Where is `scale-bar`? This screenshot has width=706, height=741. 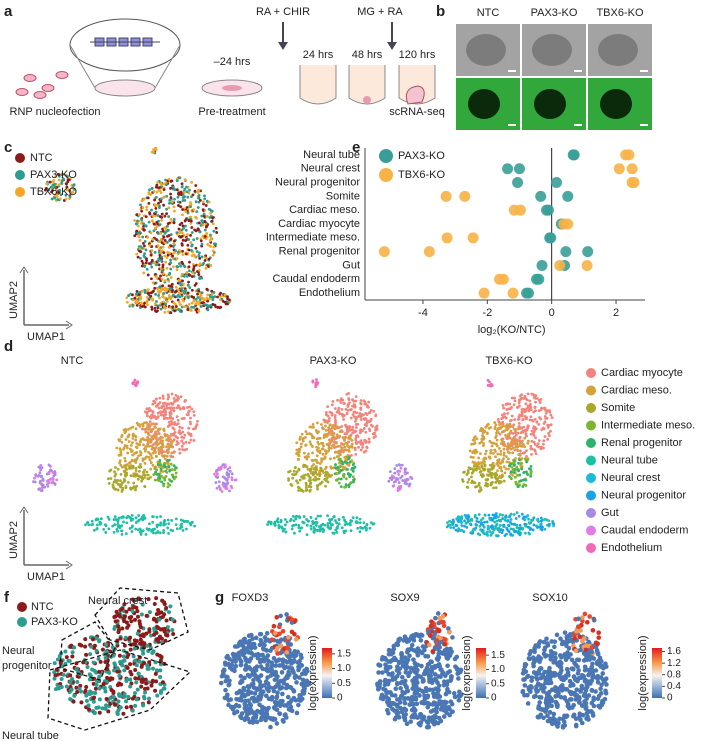
scale-bar is located at coordinates (512, 71).